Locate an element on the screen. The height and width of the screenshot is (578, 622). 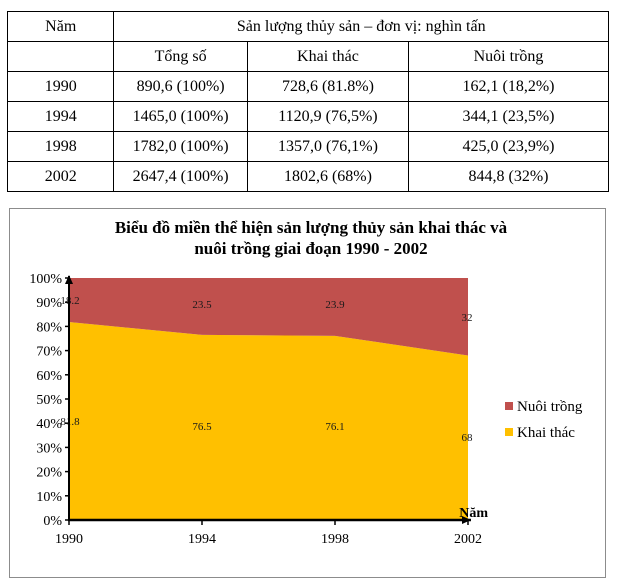
data-label: 23.5 is located at coordinates (202, 305).